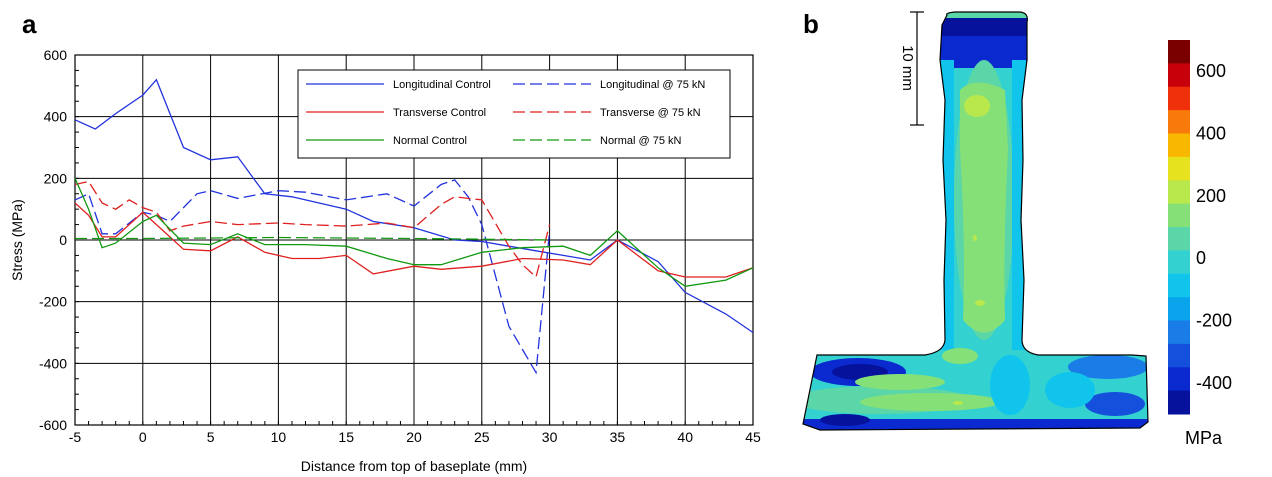 The image size is (1272, 477). What do you see at coordinates (439, 113) in the screenshot?
I see `legend-entry: Transverse Control` at bounding box center [439, 113].